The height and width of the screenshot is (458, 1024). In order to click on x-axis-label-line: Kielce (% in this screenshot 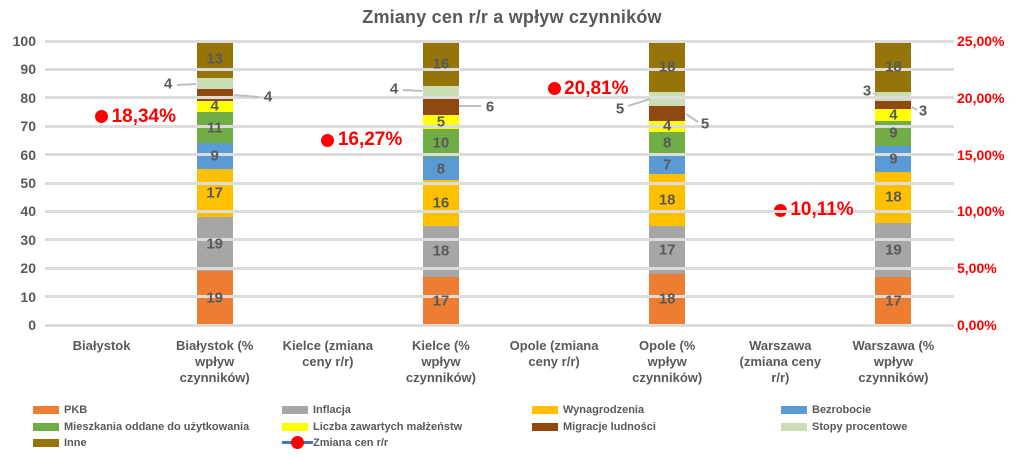, I will do `click(441, 345)`.